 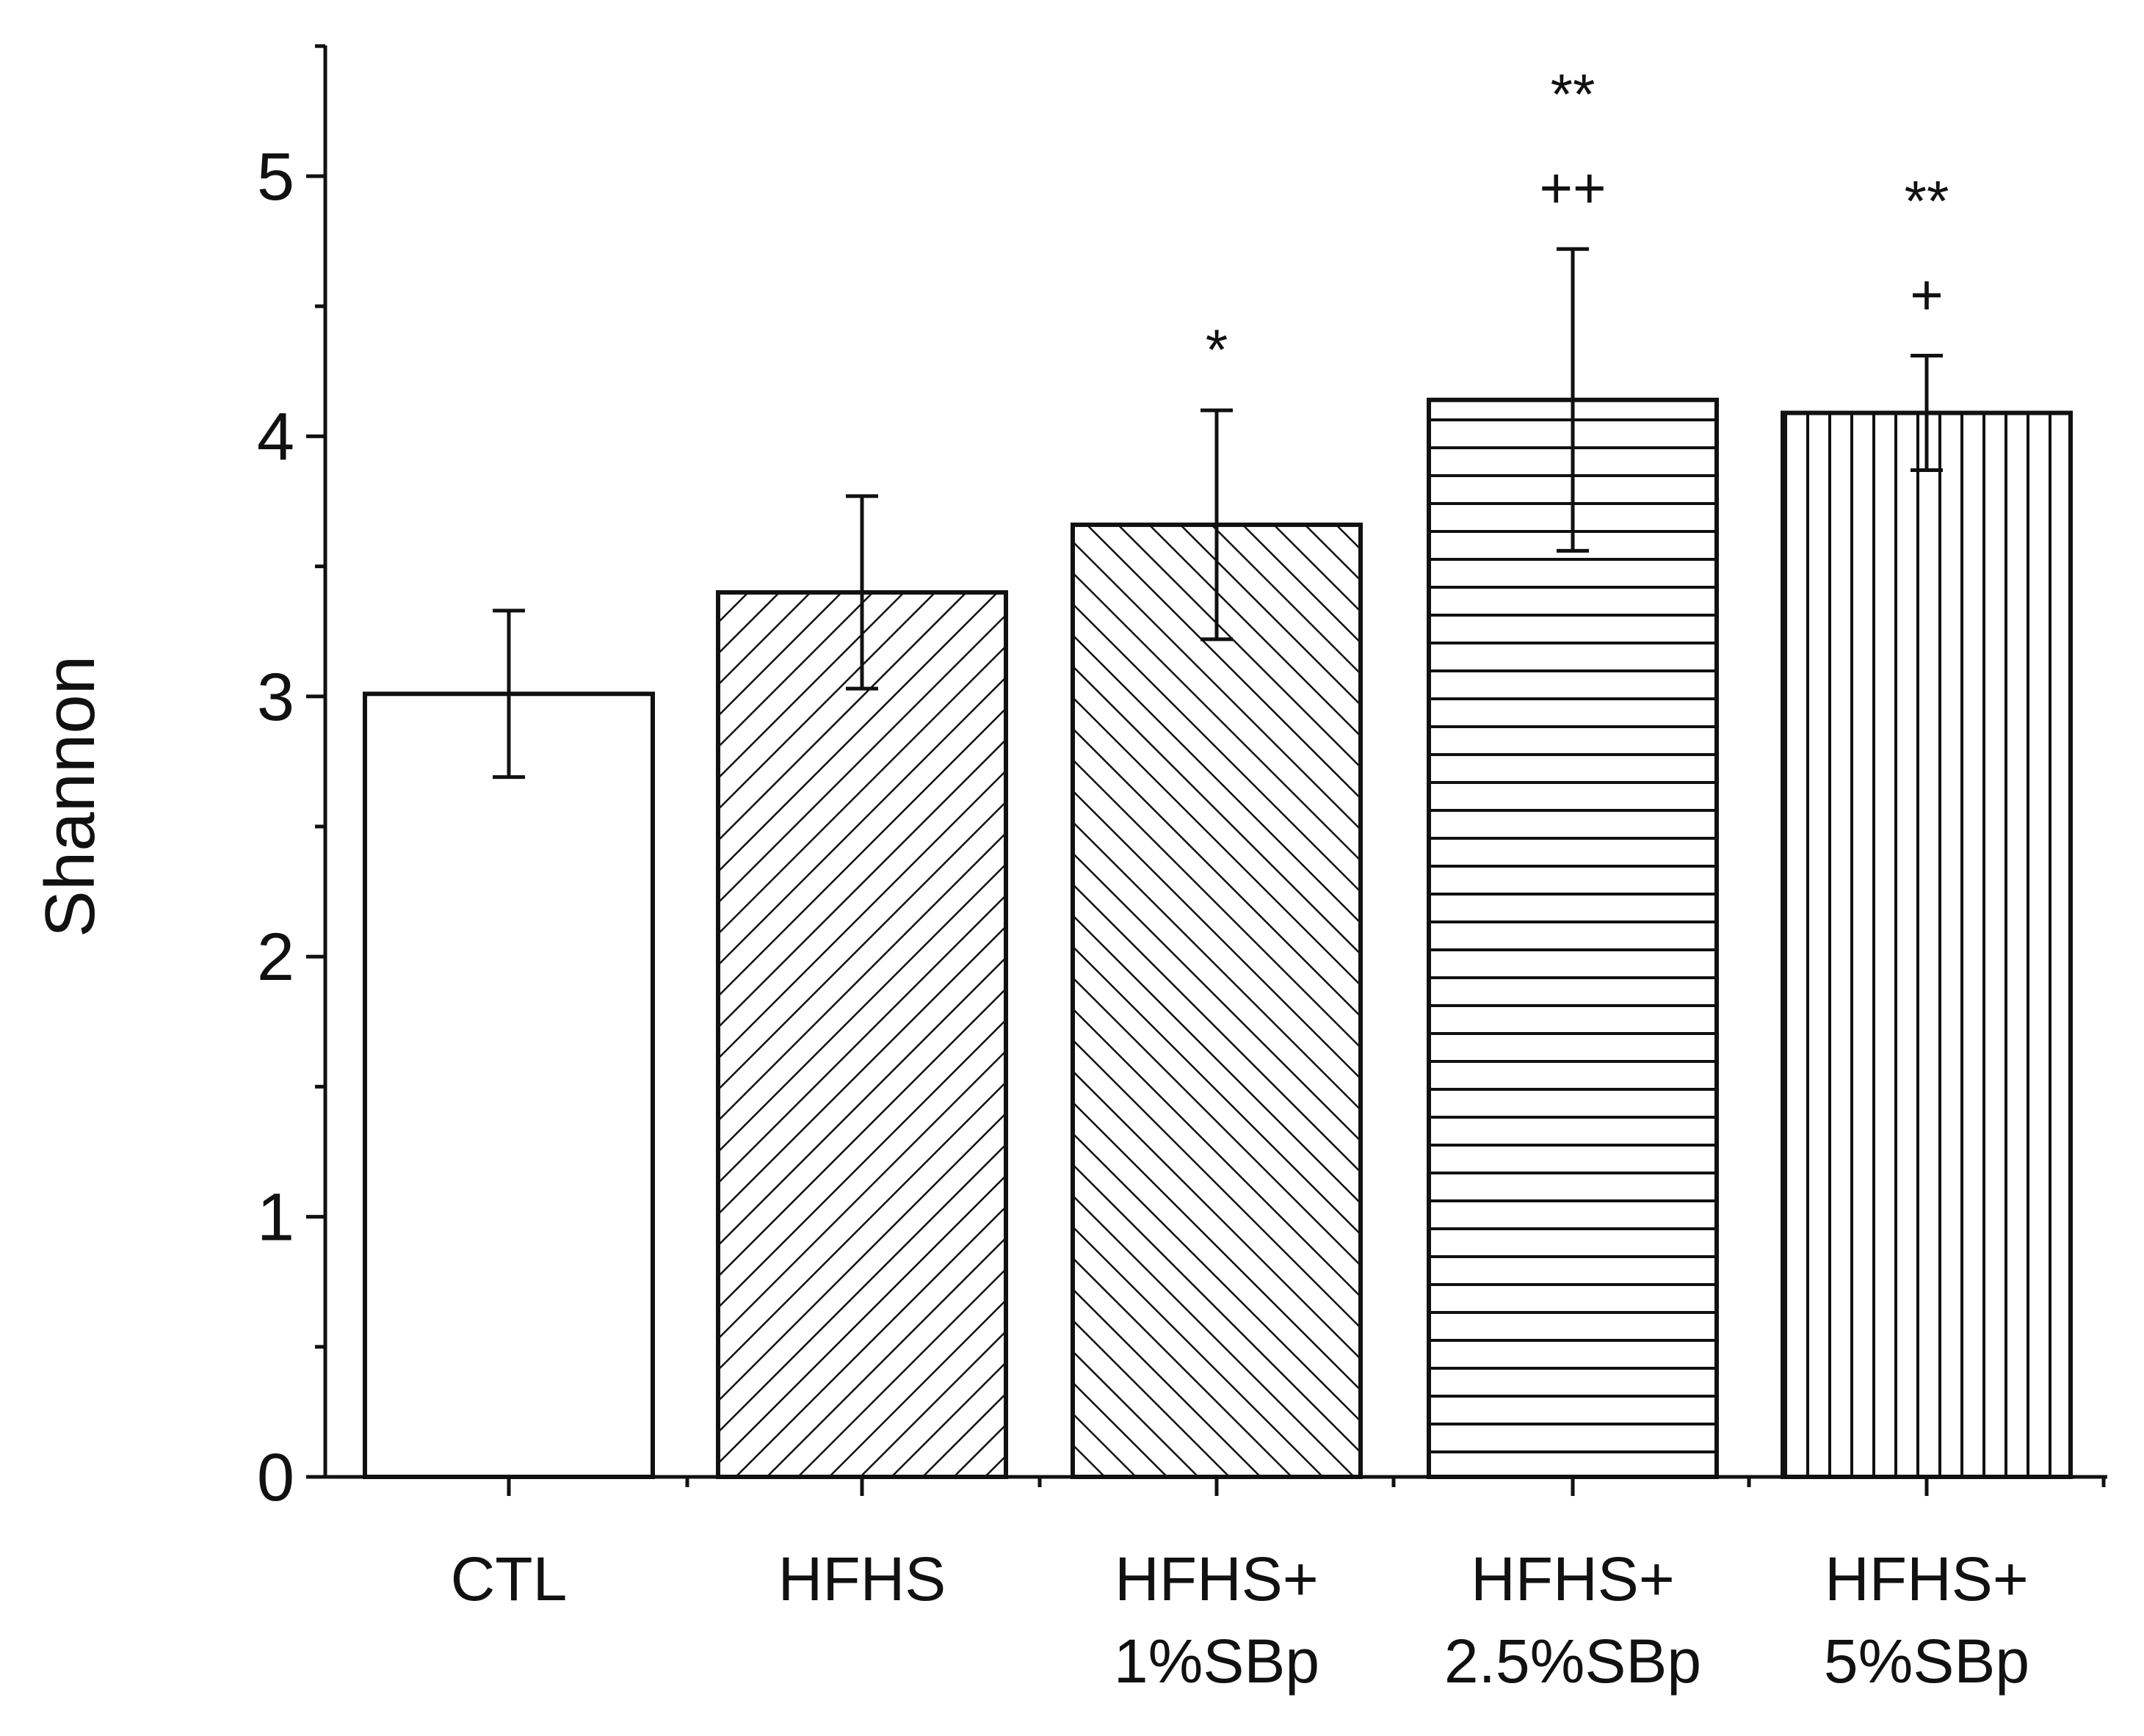 I want to click on significance-marker: *, so click(x=1217, y=349).